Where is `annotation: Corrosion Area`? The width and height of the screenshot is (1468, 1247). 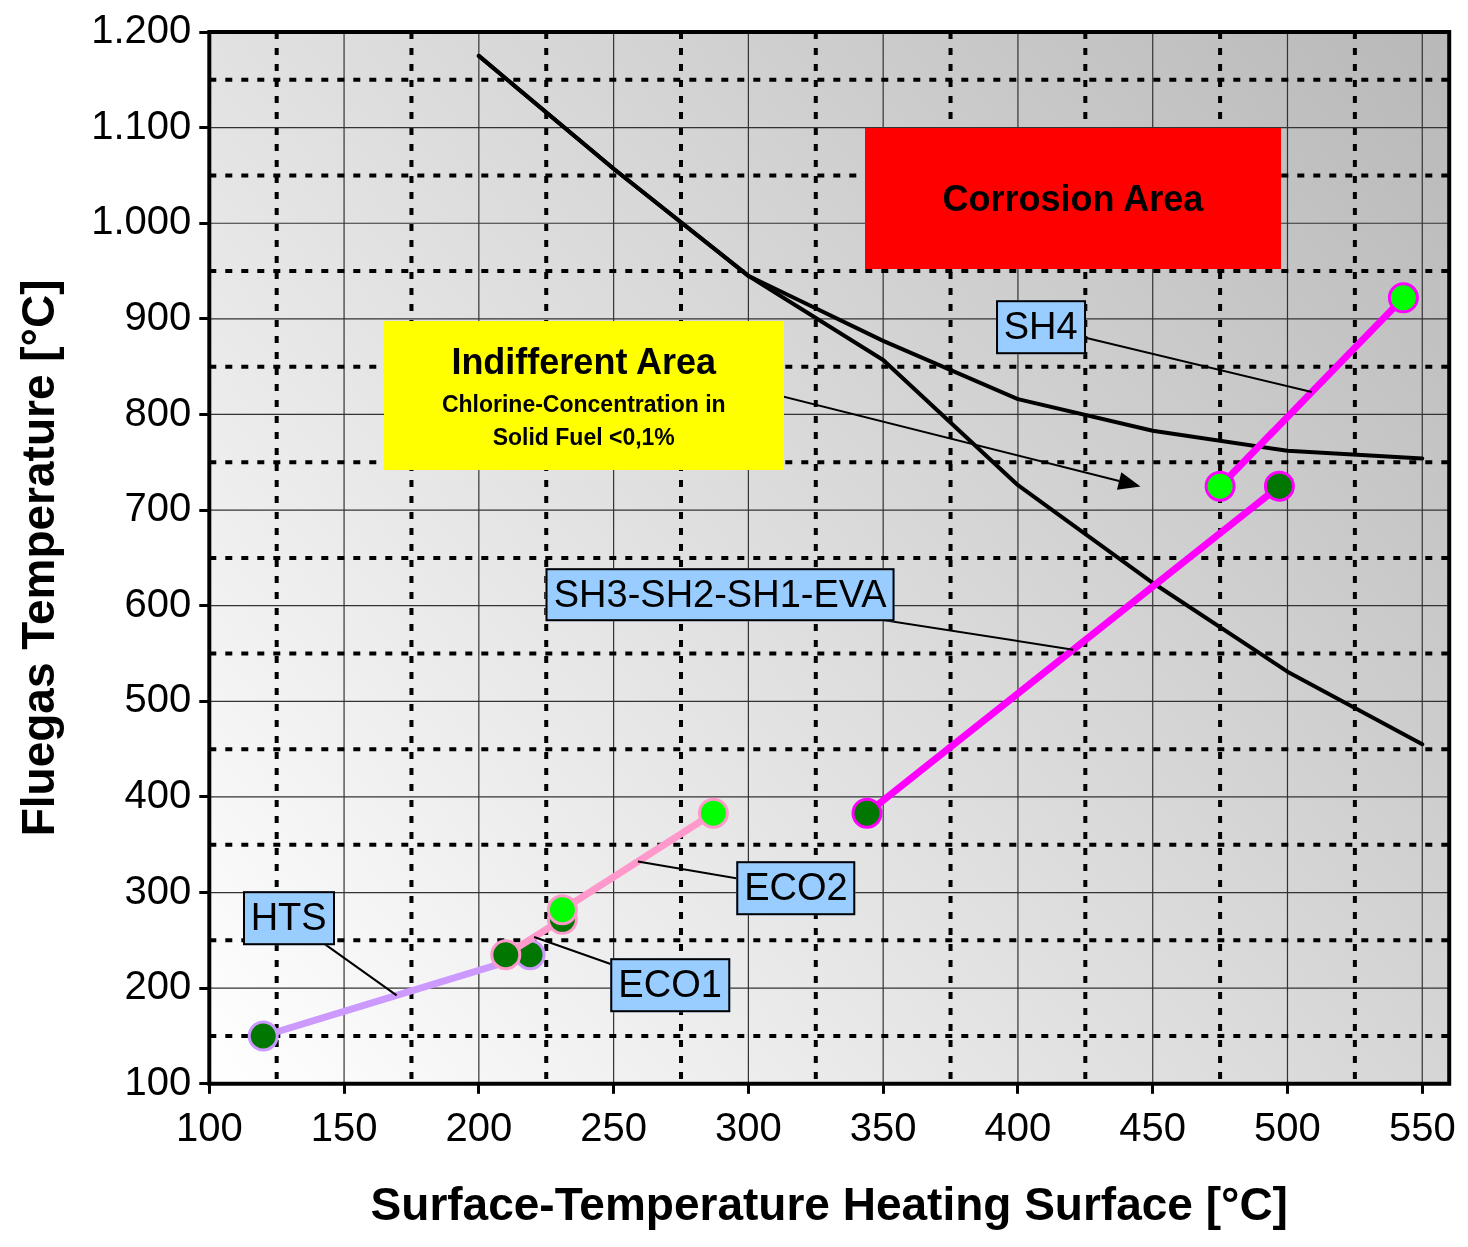
annotation: Corrosion Area is located at coordinates (1073, 198).